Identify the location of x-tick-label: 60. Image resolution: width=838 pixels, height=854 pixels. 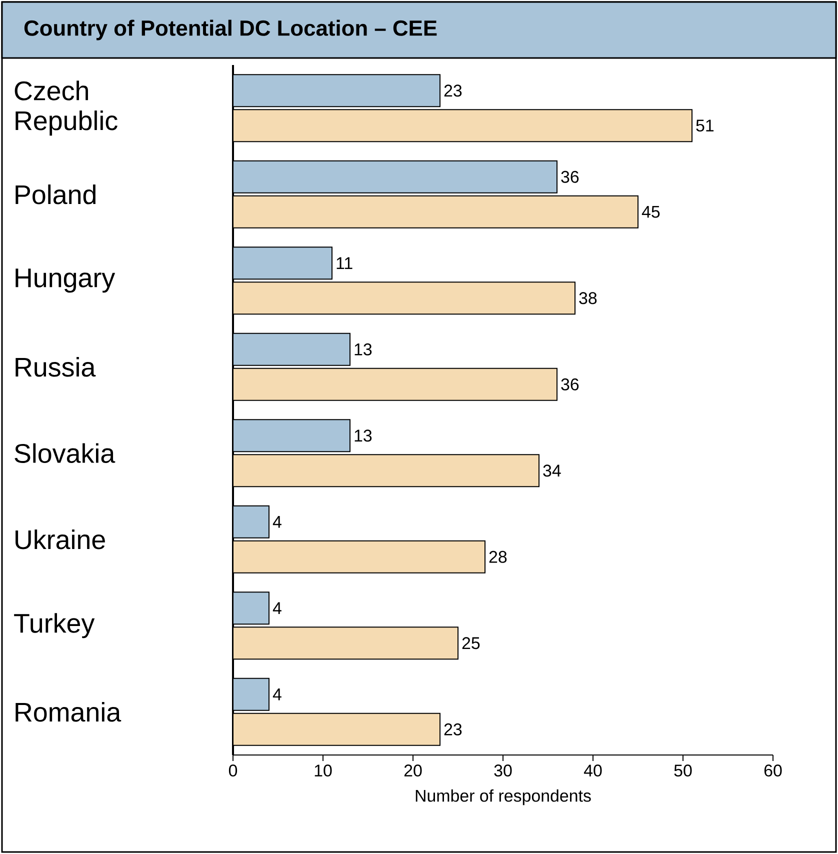
(773, 770).